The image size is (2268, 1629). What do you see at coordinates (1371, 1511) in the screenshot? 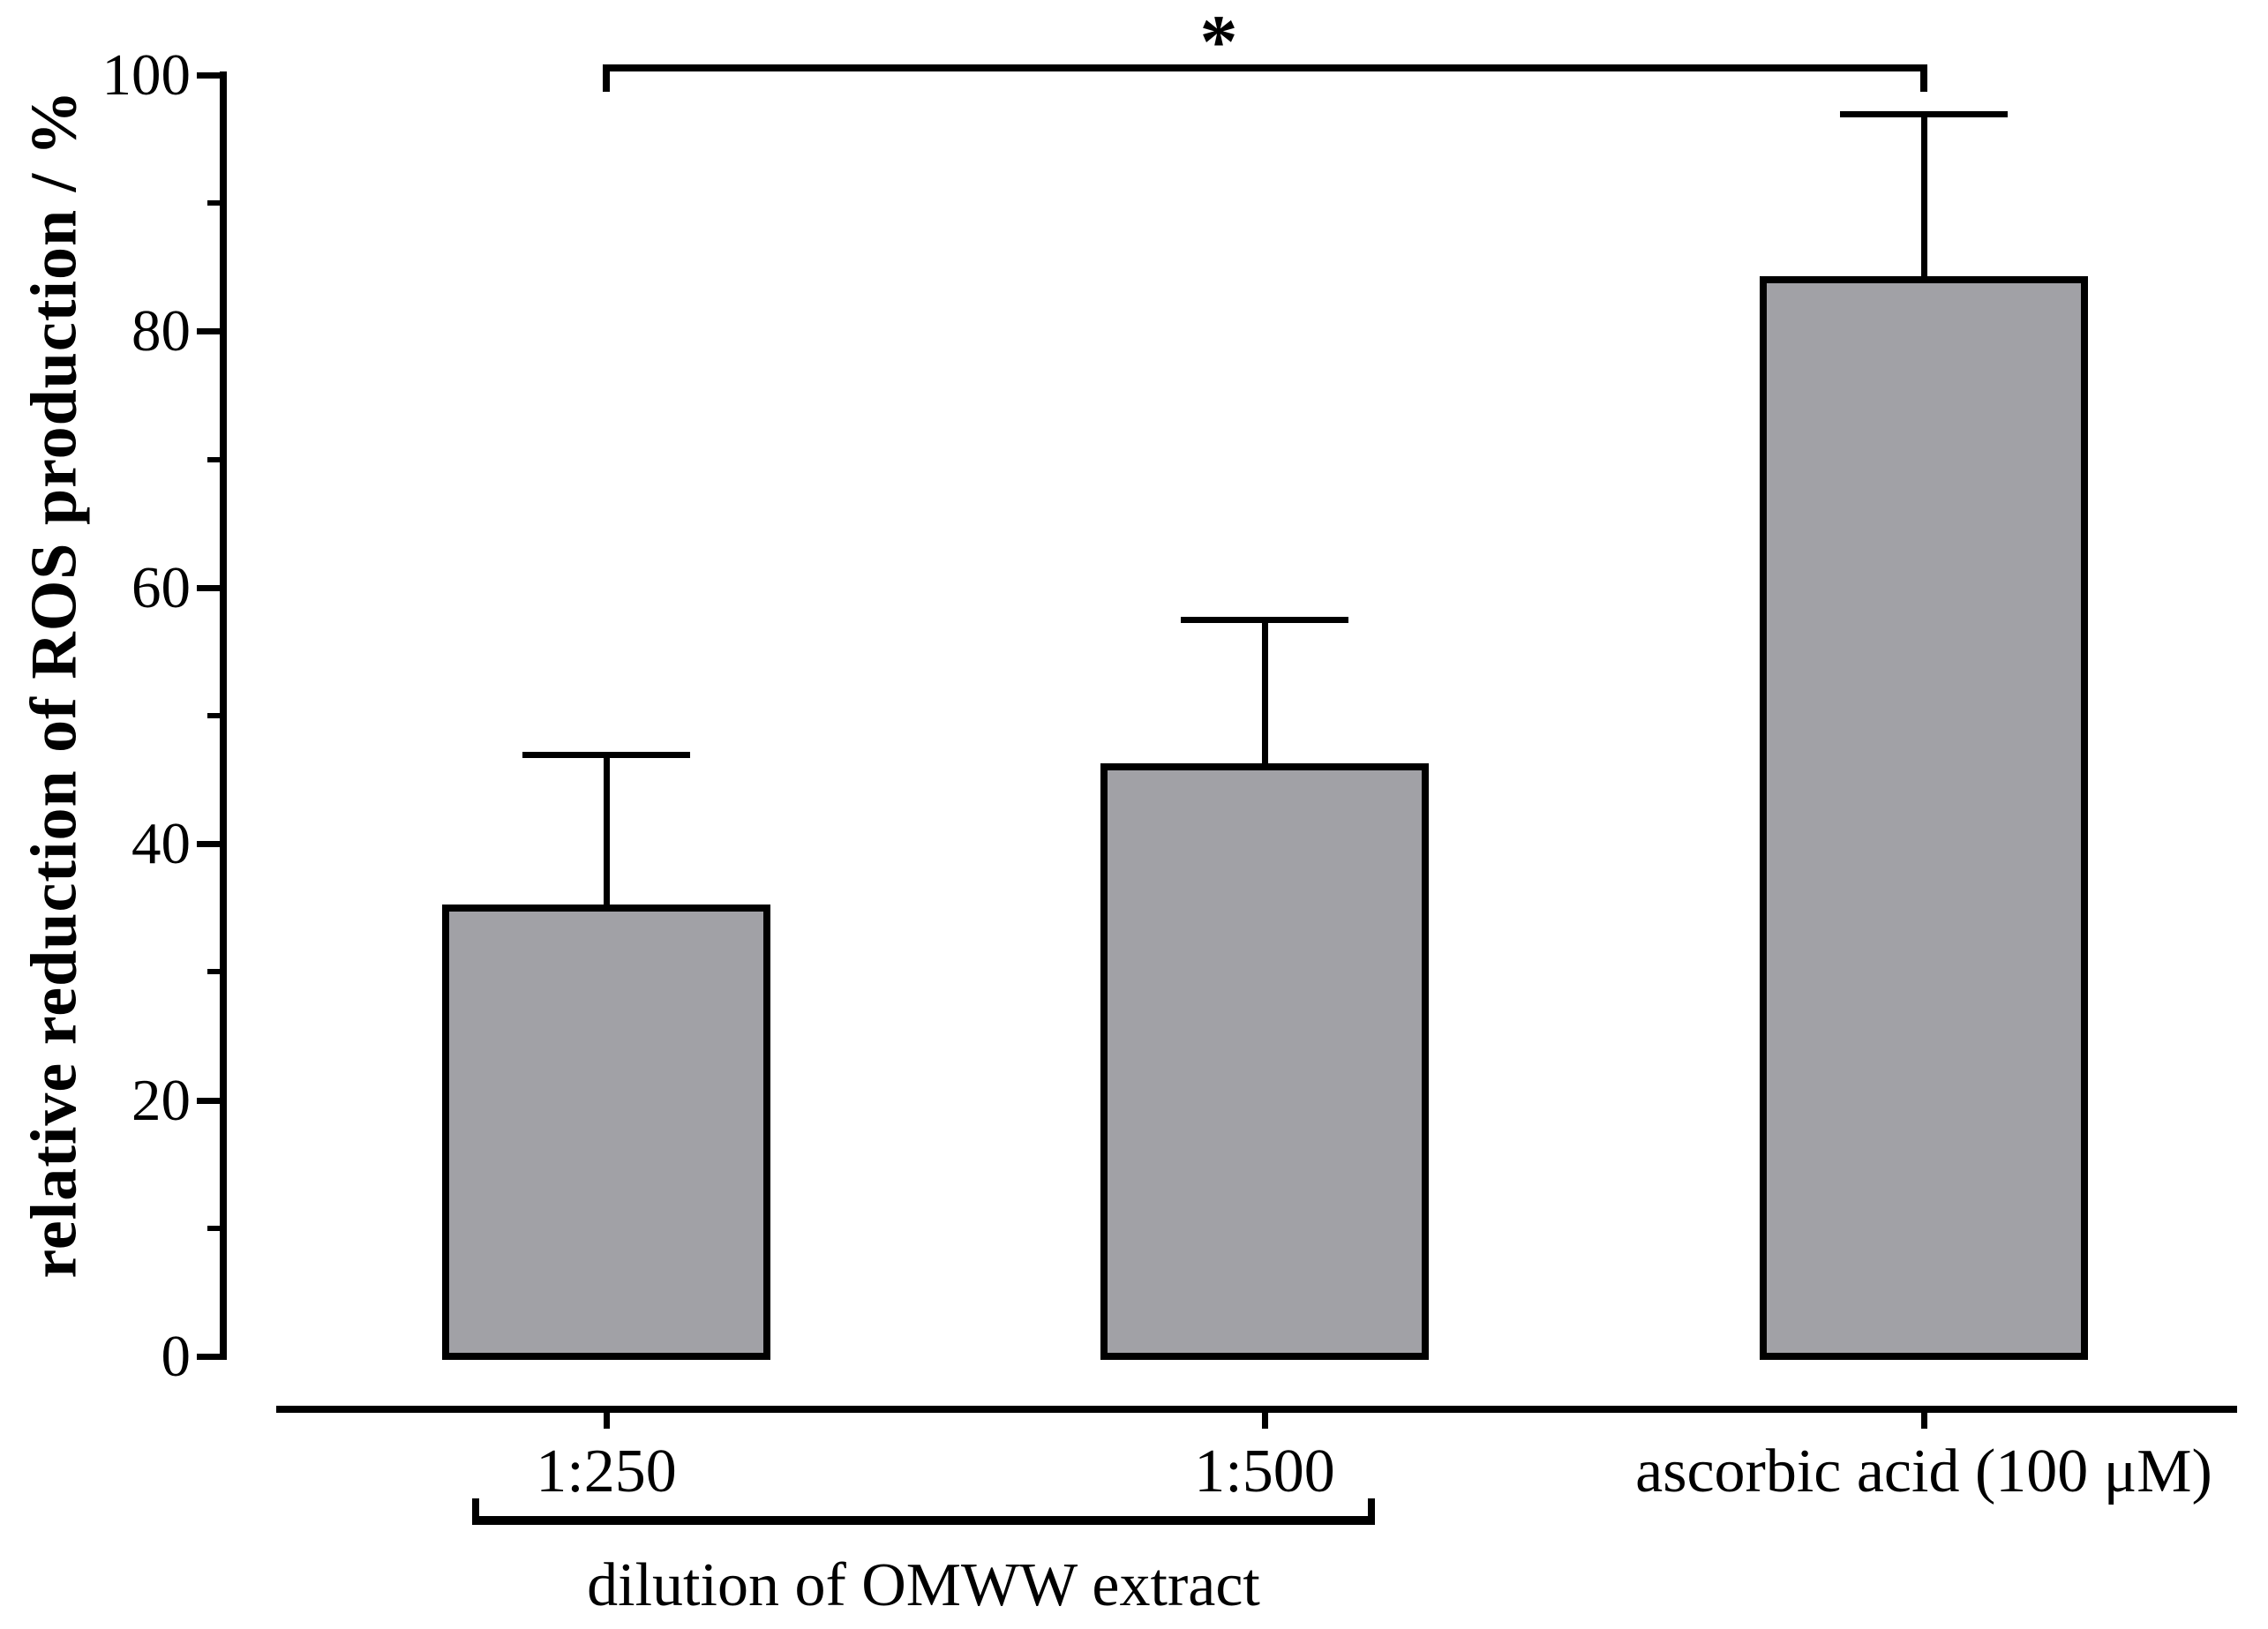
I see `group-bracket-stub-right` at bounding box center [1371, 1511].